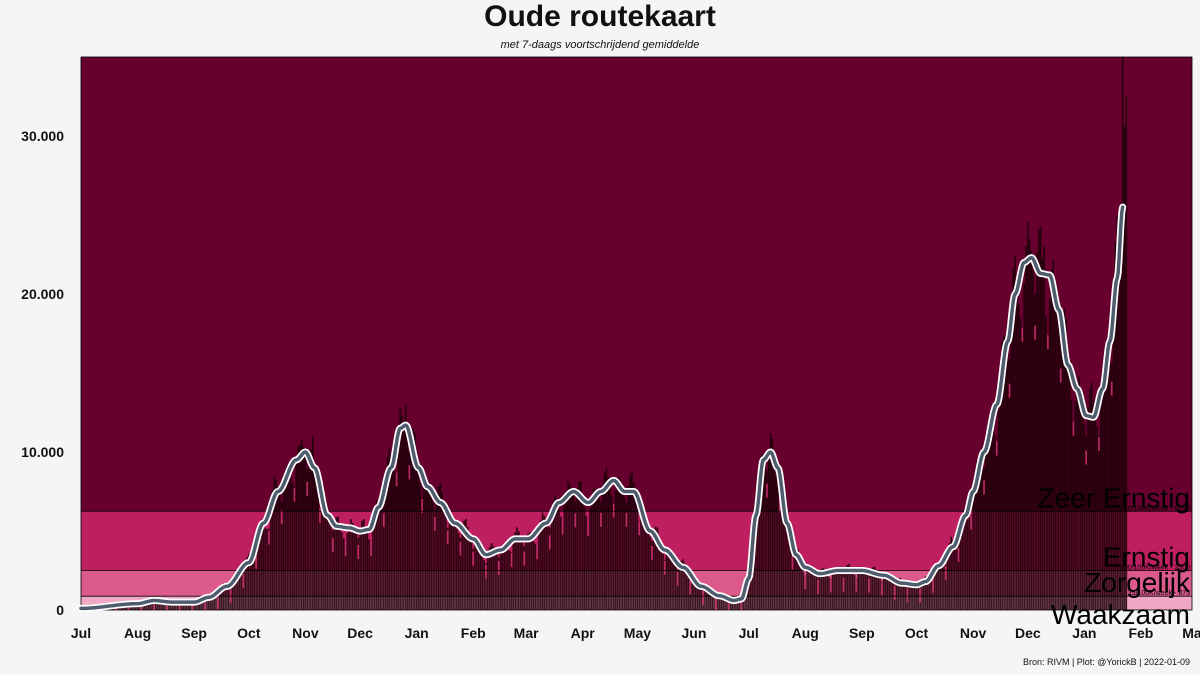 The width and height of the screenshot is (1200, 675). Describe the element at coordinates (305, 633) in the screenshot. I see `x-tick-label: Nov` at that location.